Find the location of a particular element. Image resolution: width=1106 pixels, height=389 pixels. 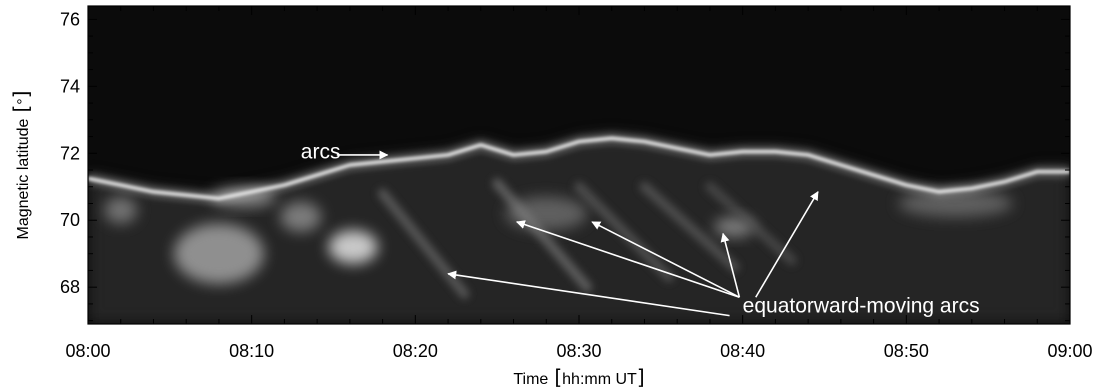

x-tick-label: 08:40 is located at coordinates (742, 351).